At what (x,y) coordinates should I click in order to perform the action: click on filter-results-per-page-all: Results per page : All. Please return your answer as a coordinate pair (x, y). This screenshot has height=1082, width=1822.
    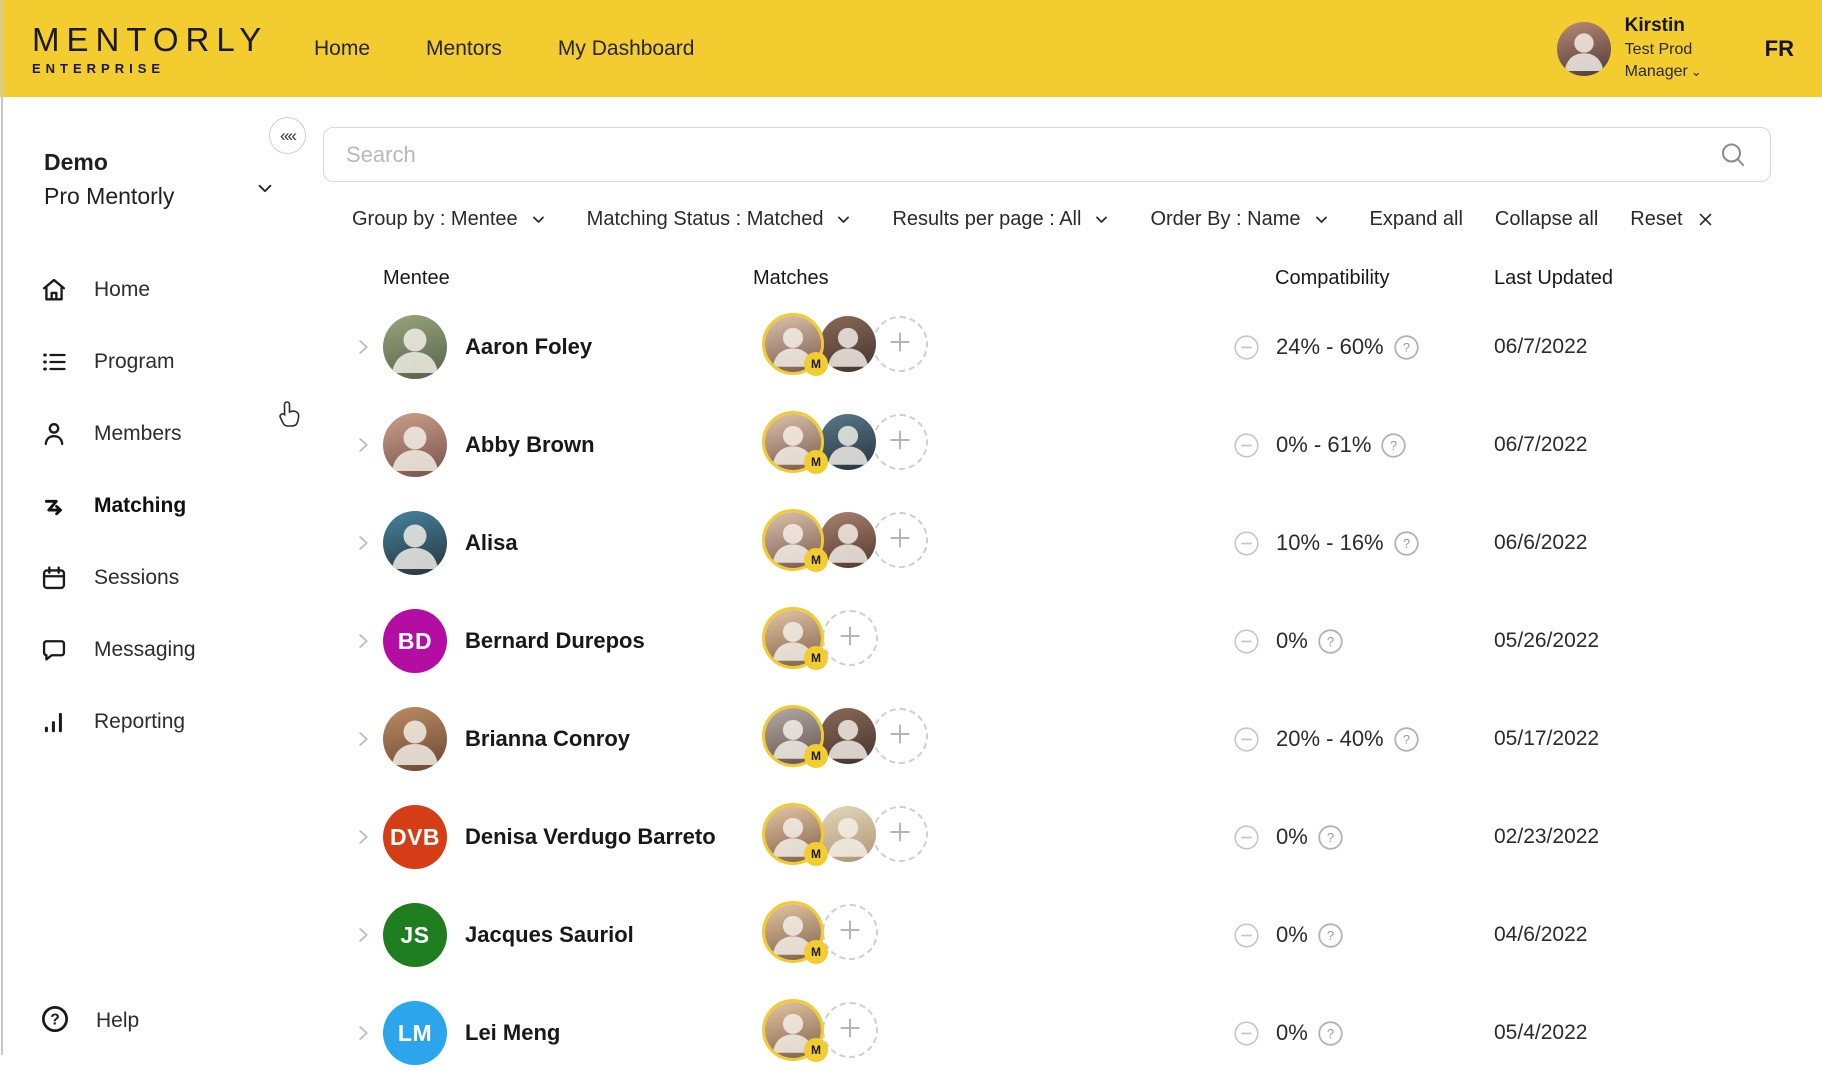
    Looking at the image, I should click on (1001, 219).